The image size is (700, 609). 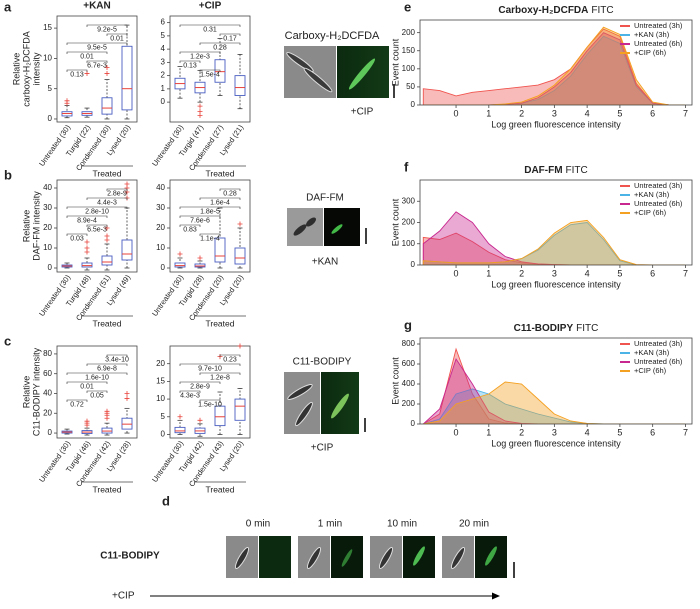 What do you see at coordinates (220, 47) in the screenshot?
I see `p-value: 0.28` at bounding box center [220, 47].